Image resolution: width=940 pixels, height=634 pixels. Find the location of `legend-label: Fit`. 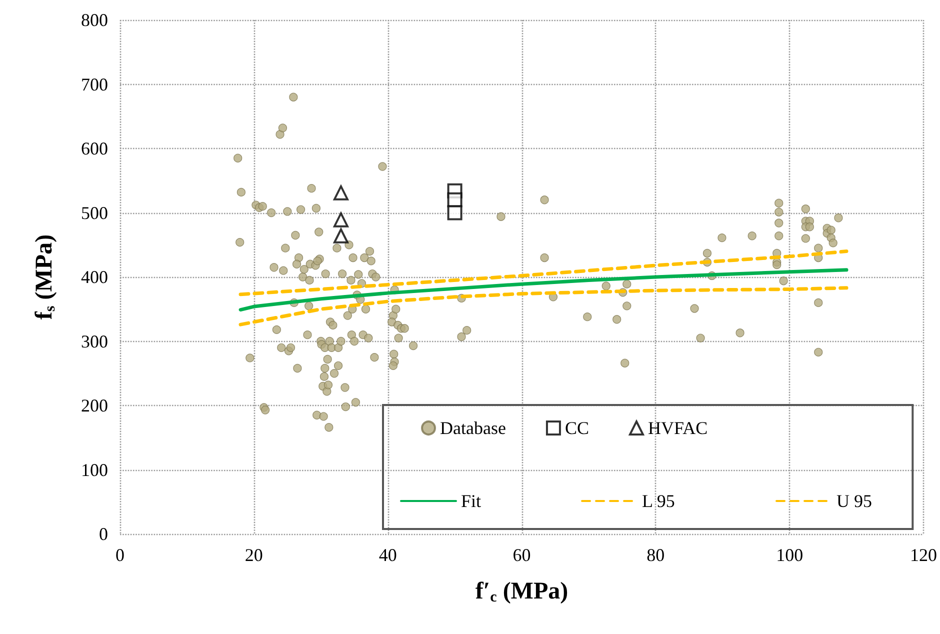

legend-label: Fit is located at coordinates (471, 501).